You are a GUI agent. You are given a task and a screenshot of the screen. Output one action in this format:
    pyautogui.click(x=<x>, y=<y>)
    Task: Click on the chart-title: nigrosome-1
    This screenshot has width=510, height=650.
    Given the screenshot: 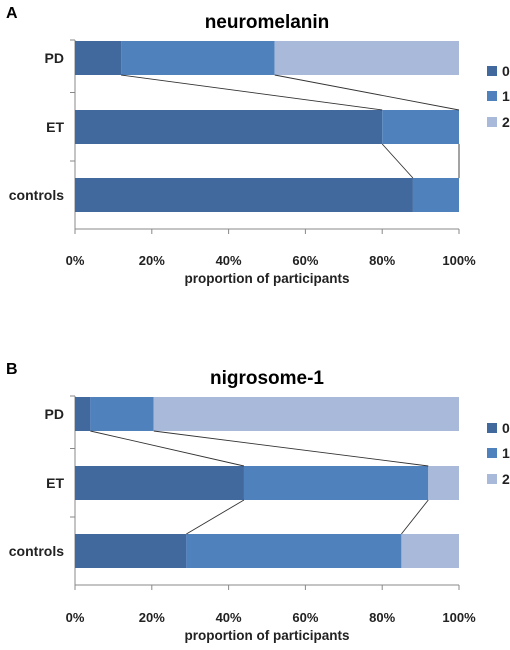 What is the action you would take?
    pyautogui.click(x=267, y=378)
    